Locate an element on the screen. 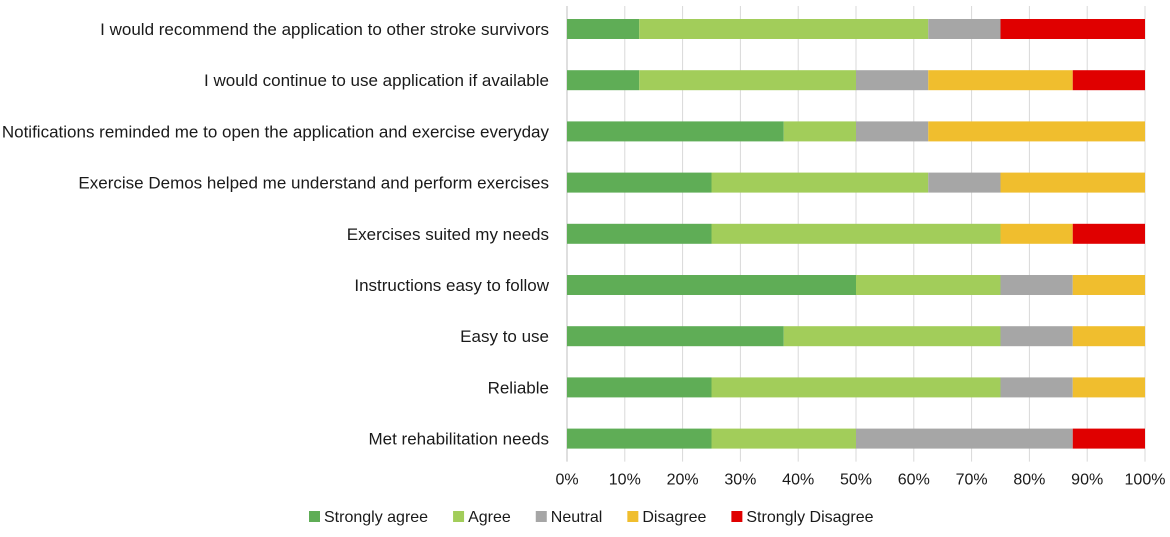 This screenshot has width=1170, height=537. category-label: Exercises suited my needs is located at coordinates (448, 234).